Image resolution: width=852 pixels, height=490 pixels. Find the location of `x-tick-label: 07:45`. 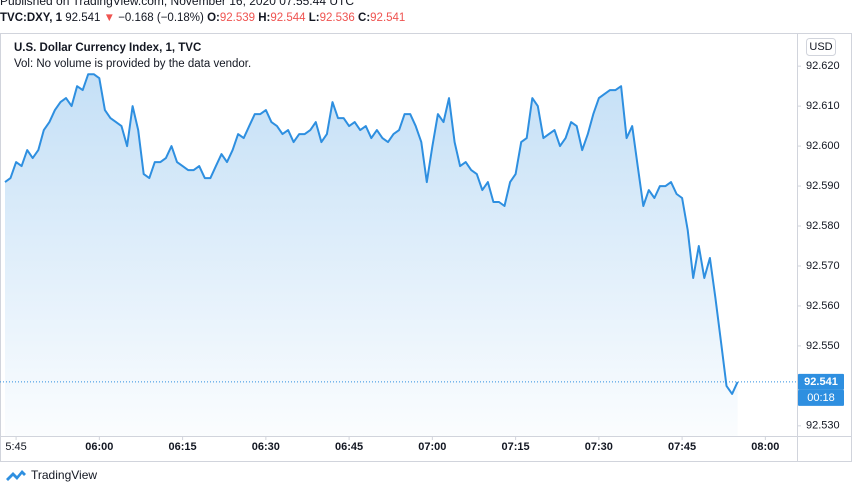

x-tick-label: 07:45 is located at coordinates (682, 447).